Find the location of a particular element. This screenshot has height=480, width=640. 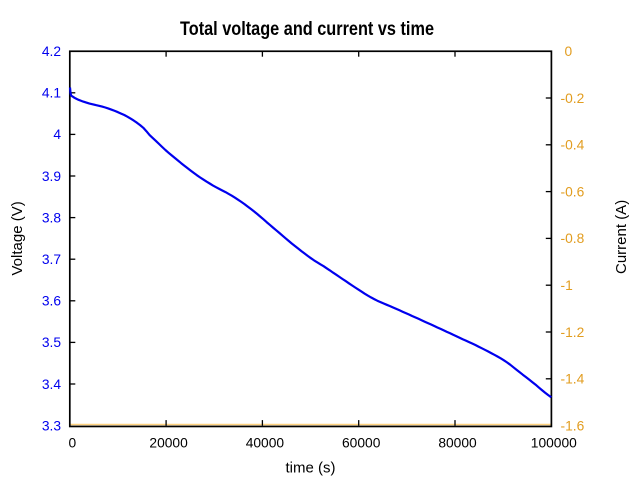

svg-text: 3.9 is located at coordinates (52, 176).